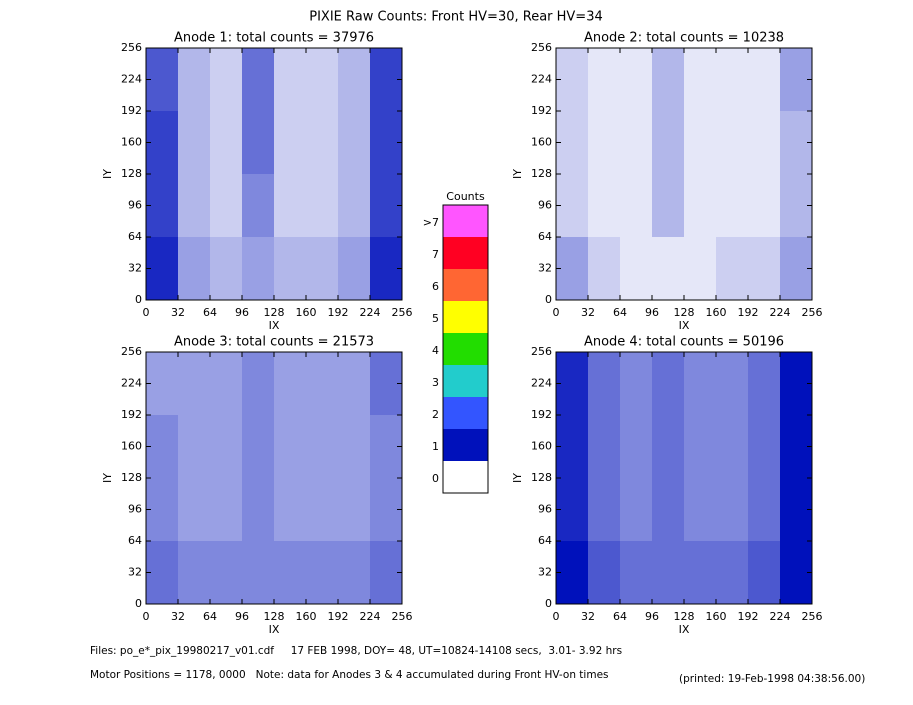 The height and width of the screenshot is (705, 913). I want to click on x-tick-label: 160, so click(306, 616).